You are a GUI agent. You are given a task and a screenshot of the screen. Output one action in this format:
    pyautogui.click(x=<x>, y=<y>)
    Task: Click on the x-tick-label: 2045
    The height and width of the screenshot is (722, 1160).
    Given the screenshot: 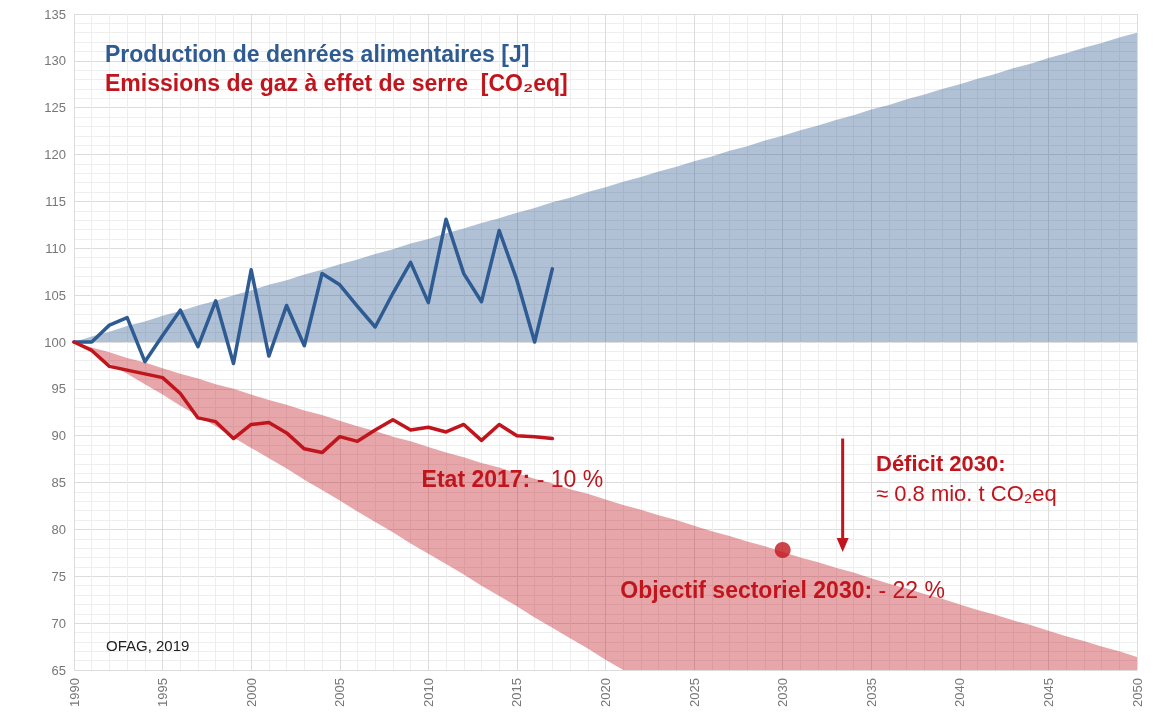 What is the action you would take?
    pyautogui.click(x=1048, y=692)
    